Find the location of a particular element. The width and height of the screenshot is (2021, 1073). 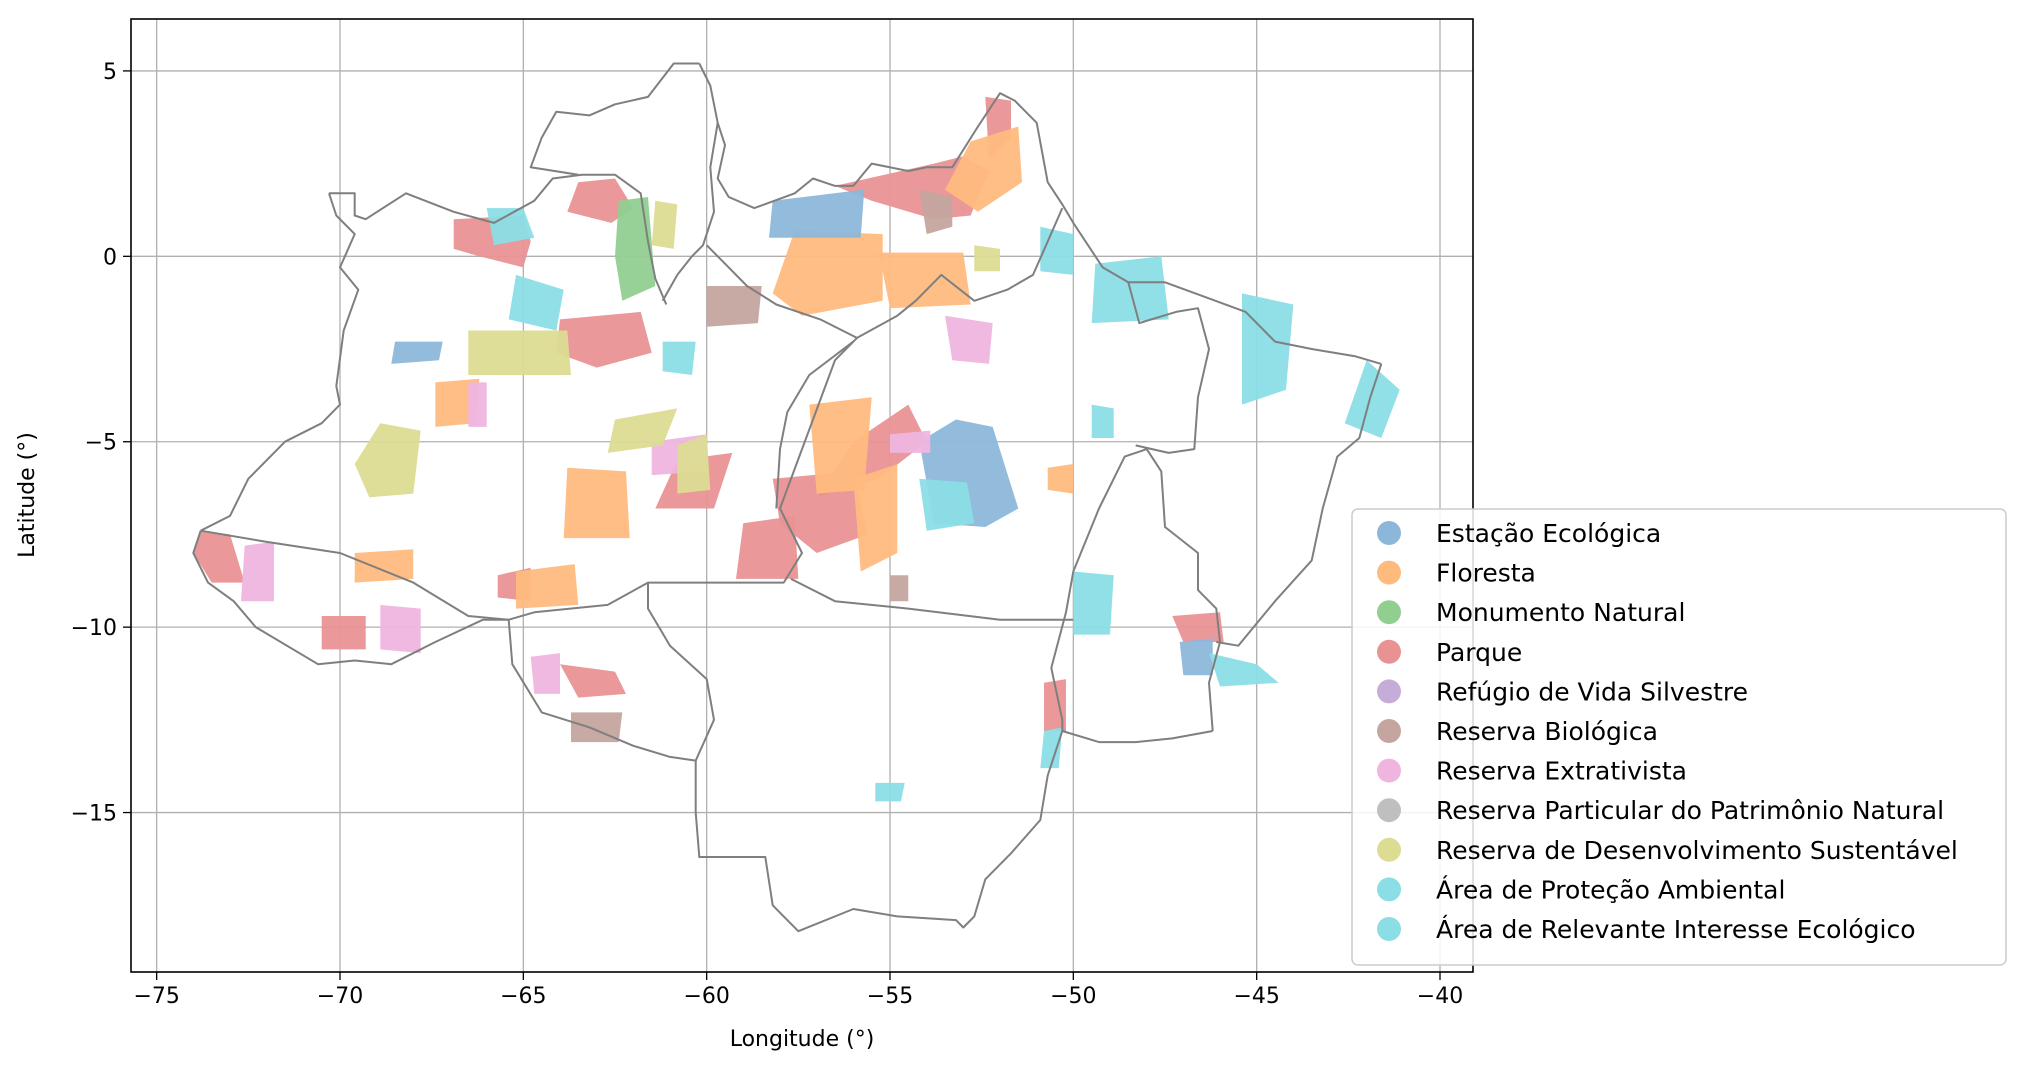

x-tick-label: −40 is located at coordinates (1440, 996).